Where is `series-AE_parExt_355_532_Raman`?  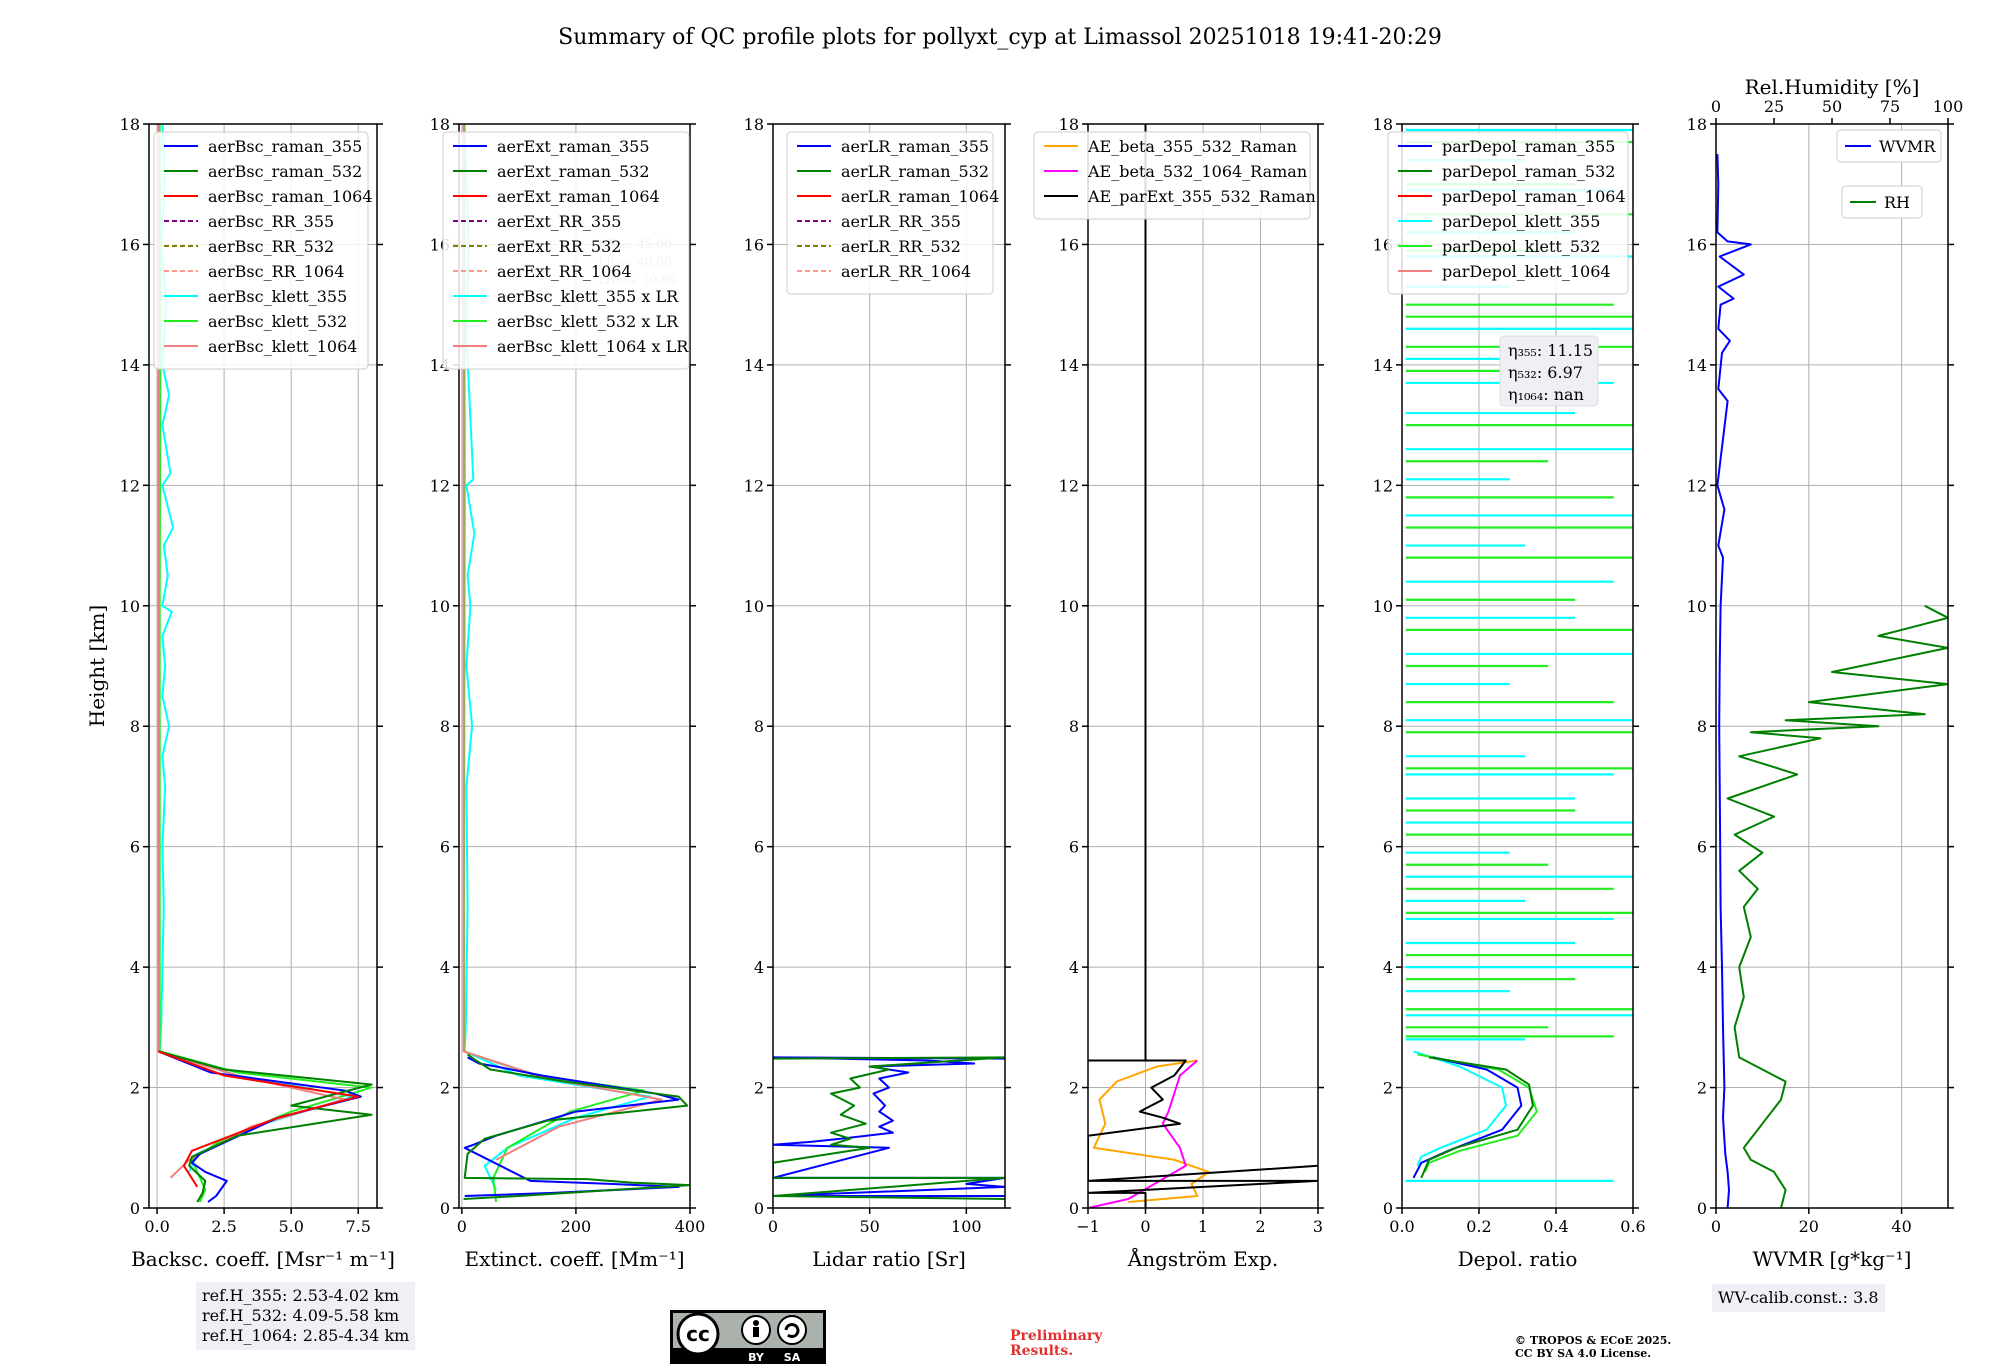
series-AE_parExt_355_532_Raman is located at coordinates (1203, 666).